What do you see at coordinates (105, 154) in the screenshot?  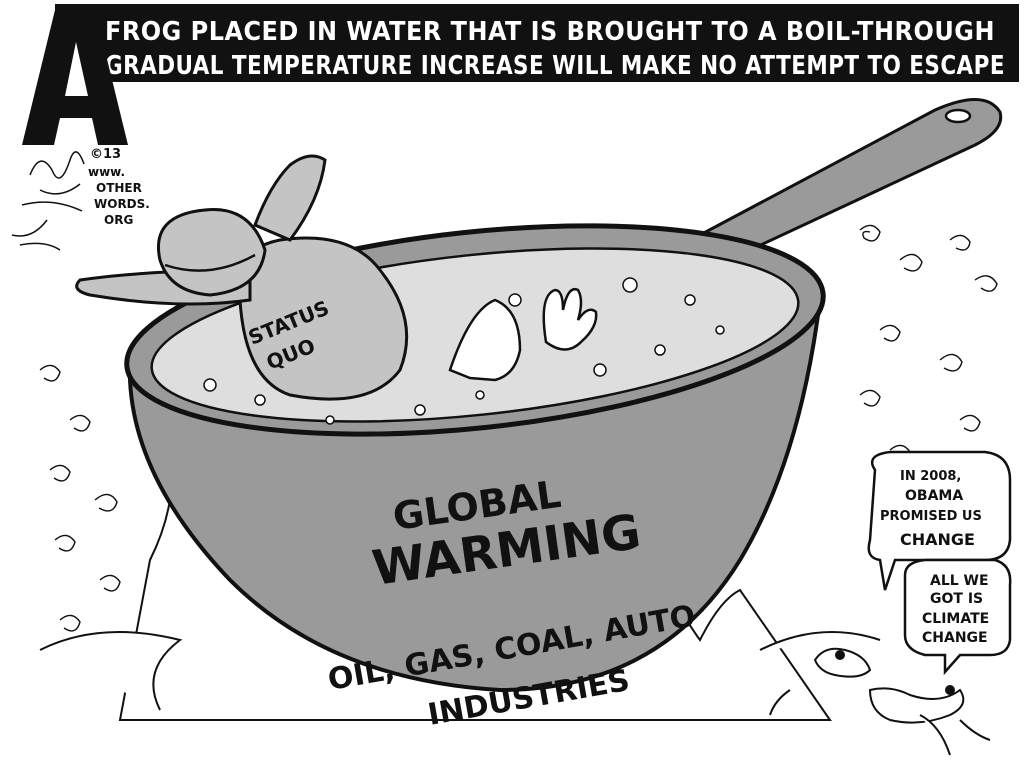 I see `signature-year: ©13` at bounding box center [105, 154].